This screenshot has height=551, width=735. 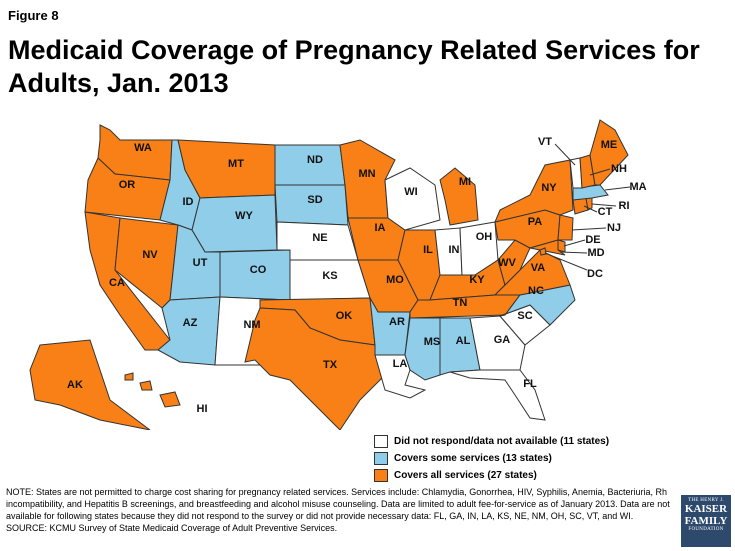 I want to click on label-ME: ME, so click(x=609, y=145).